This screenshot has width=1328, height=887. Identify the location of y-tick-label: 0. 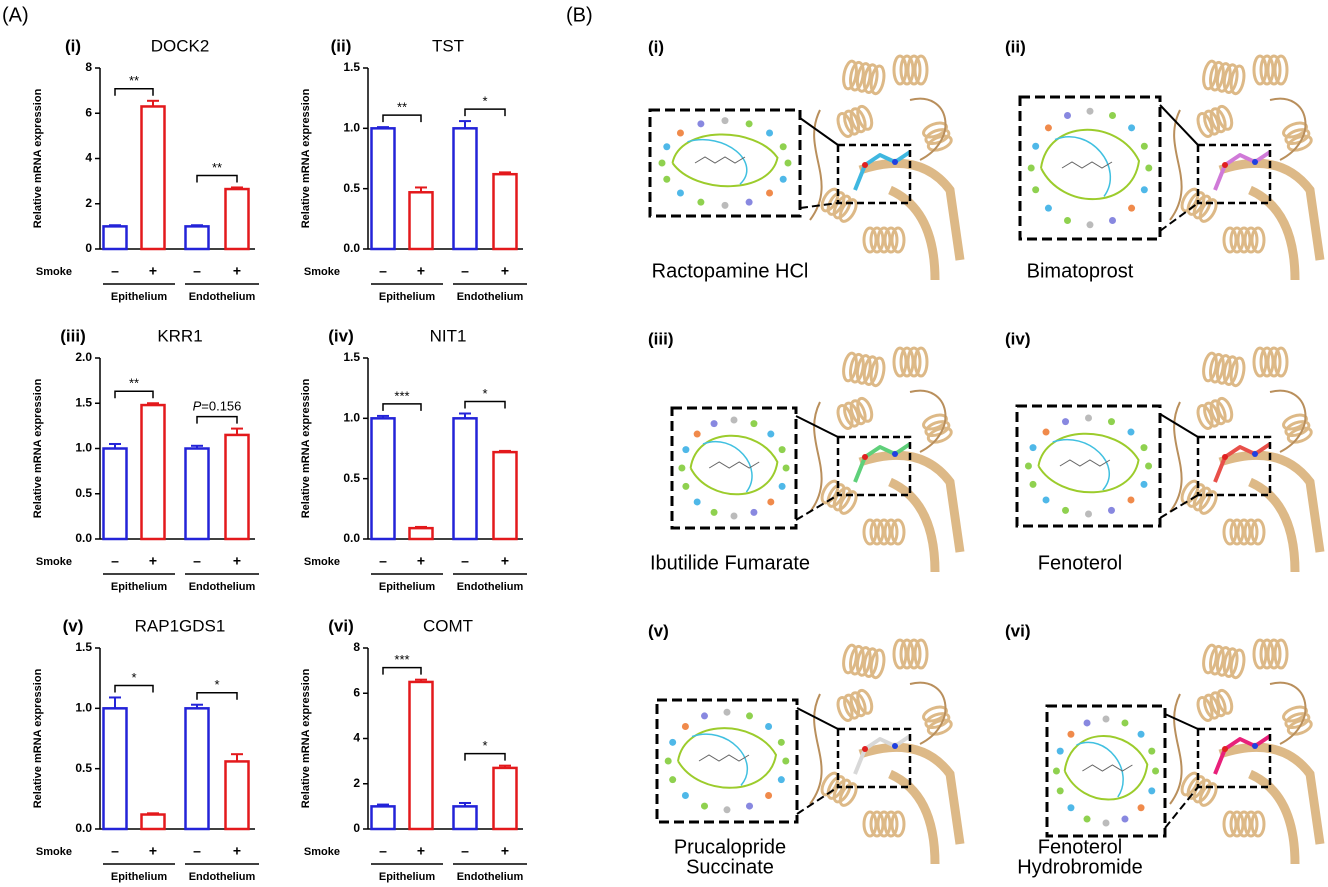
(88, 248).